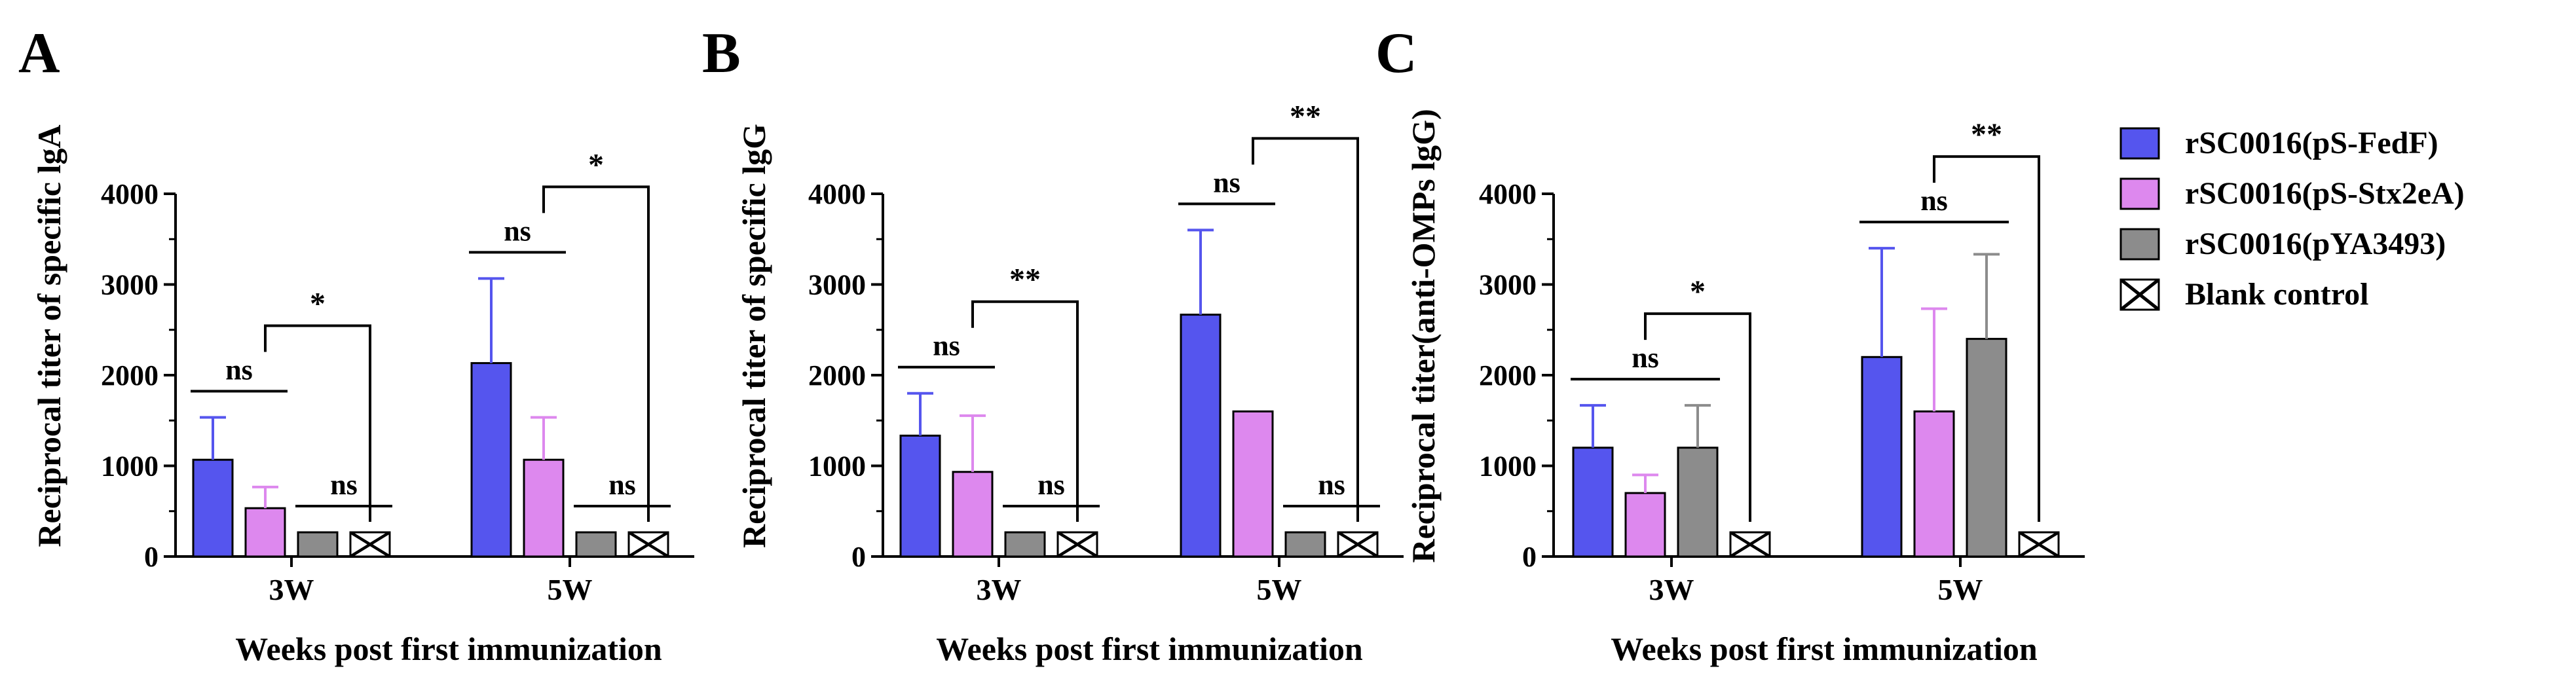 This screenshot has height=694, width=2576. Describe the element at coordinates (754, 336) in the screenshot. I see `y-axis-label: Reciprocal titer of specific lgG` at that location.